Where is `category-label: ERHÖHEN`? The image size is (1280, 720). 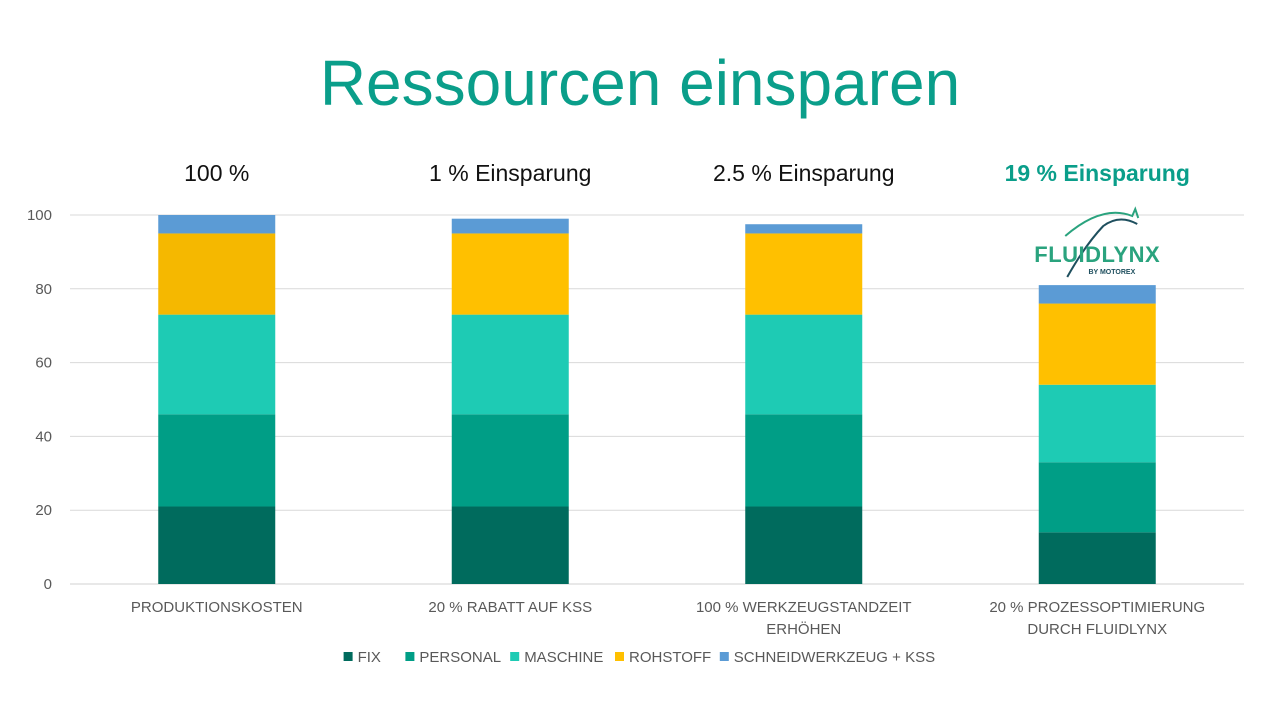 category-label: ERHÖHEN is located at coordinates (803, 629).